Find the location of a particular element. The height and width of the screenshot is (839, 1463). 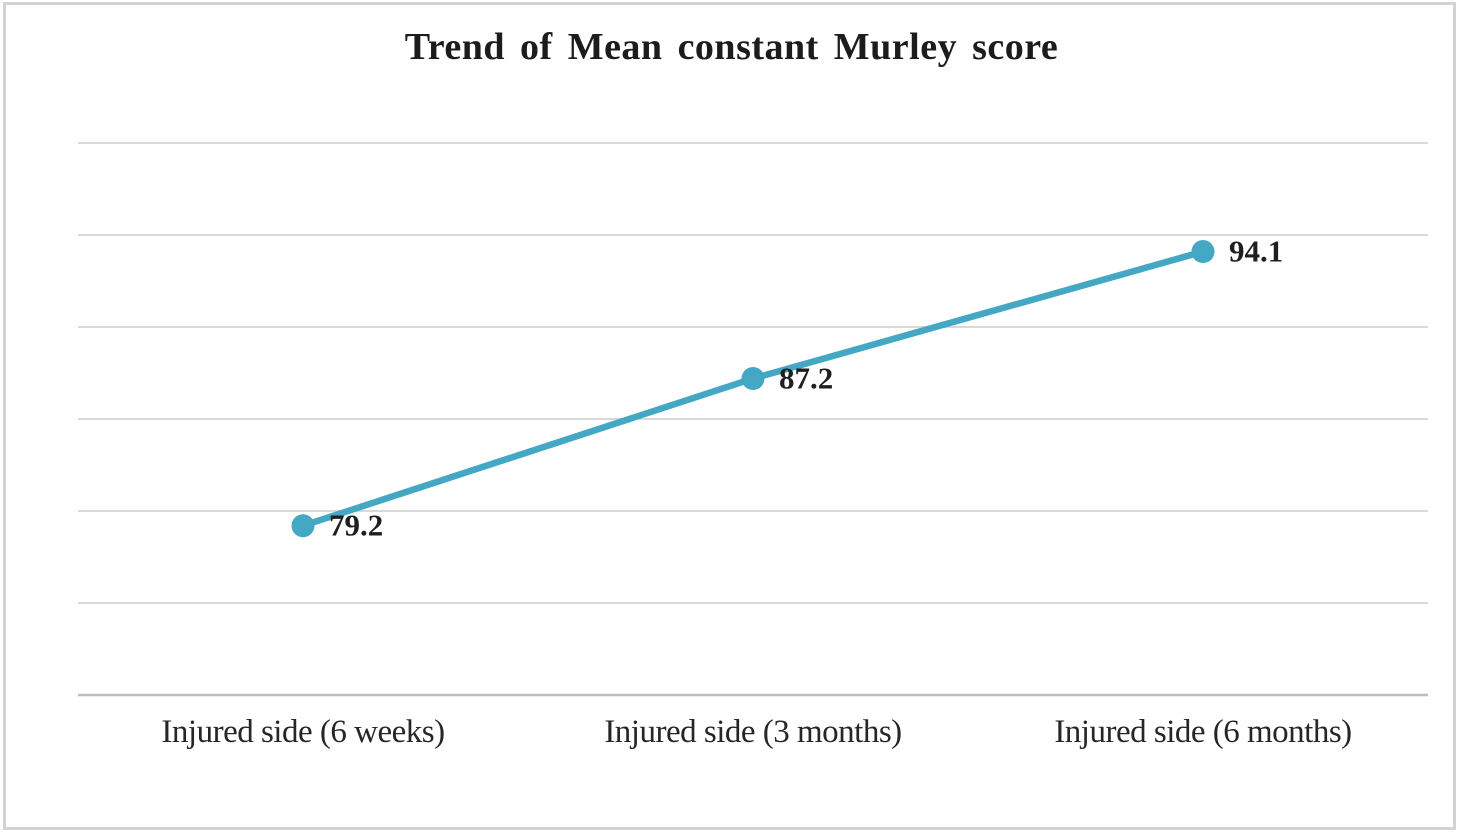

data-label: 94.1 is located at coordinates (1256, 250).